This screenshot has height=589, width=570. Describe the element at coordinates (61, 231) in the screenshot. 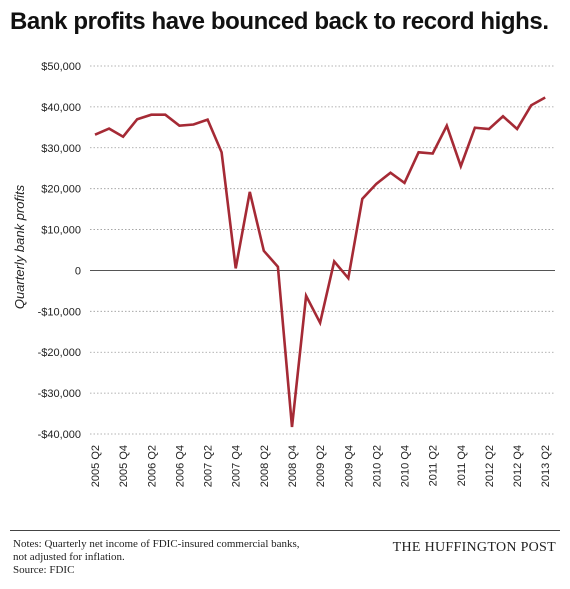

I see `y-tick-label: $10,000` at that location.